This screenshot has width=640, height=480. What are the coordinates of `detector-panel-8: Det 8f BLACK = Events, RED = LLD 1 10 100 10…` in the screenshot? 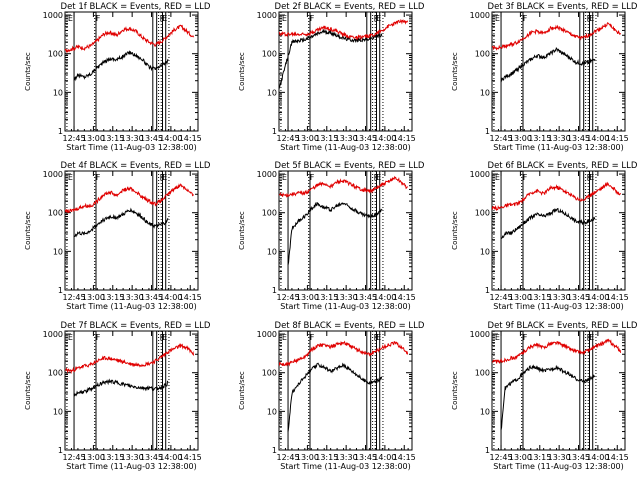 It's located at (331, 396).